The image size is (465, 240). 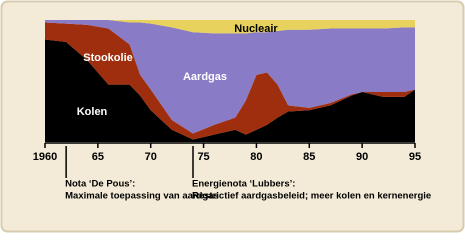 What do you see at coordinates (98, 157) in the screenshot?
I see `x-tick-label: 65` at bounding box center [98, 157].